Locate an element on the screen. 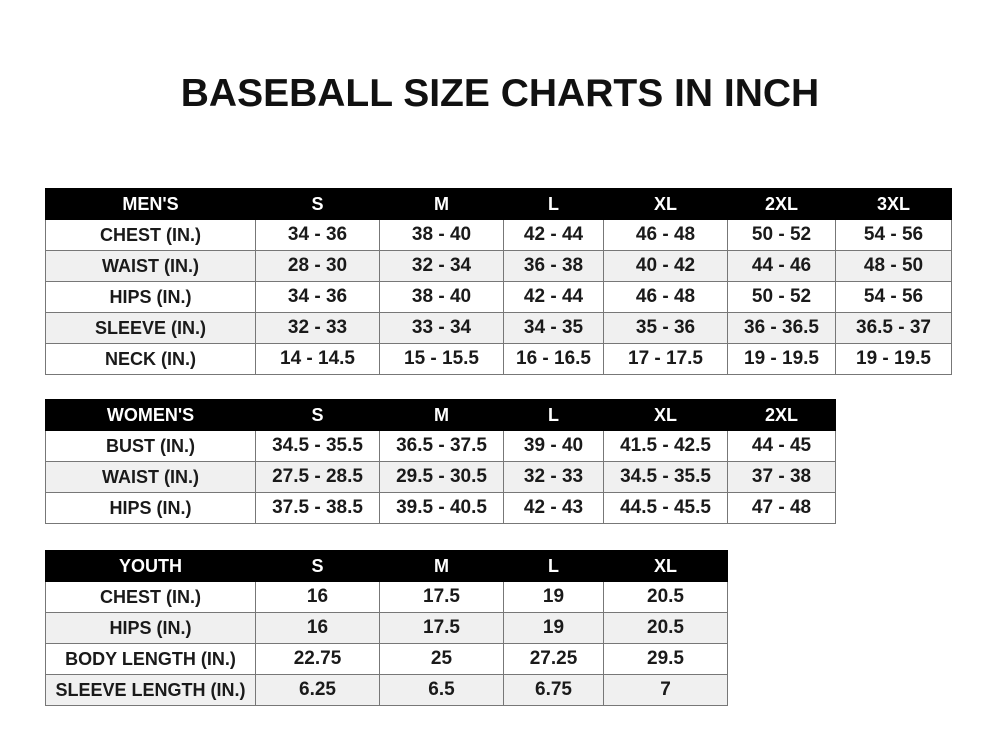 This screenshot has width=1000, height=752. size-value: 44 - 45 is located at coordinates (781, 446).